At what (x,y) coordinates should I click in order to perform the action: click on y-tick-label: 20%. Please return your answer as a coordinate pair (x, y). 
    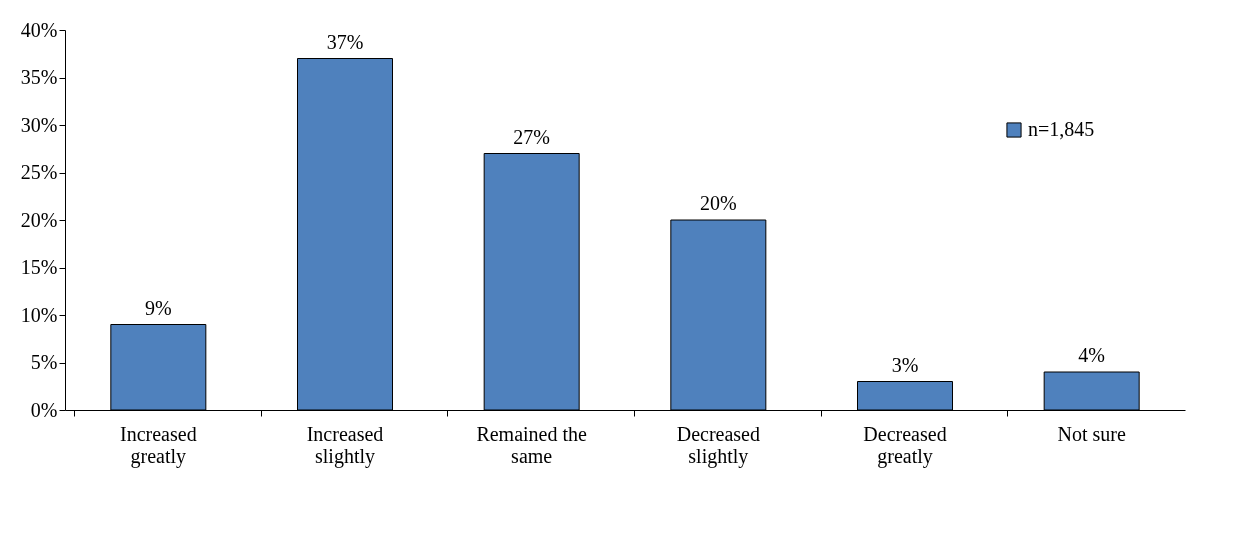
    Looking at the image, I should click on (39, 219).